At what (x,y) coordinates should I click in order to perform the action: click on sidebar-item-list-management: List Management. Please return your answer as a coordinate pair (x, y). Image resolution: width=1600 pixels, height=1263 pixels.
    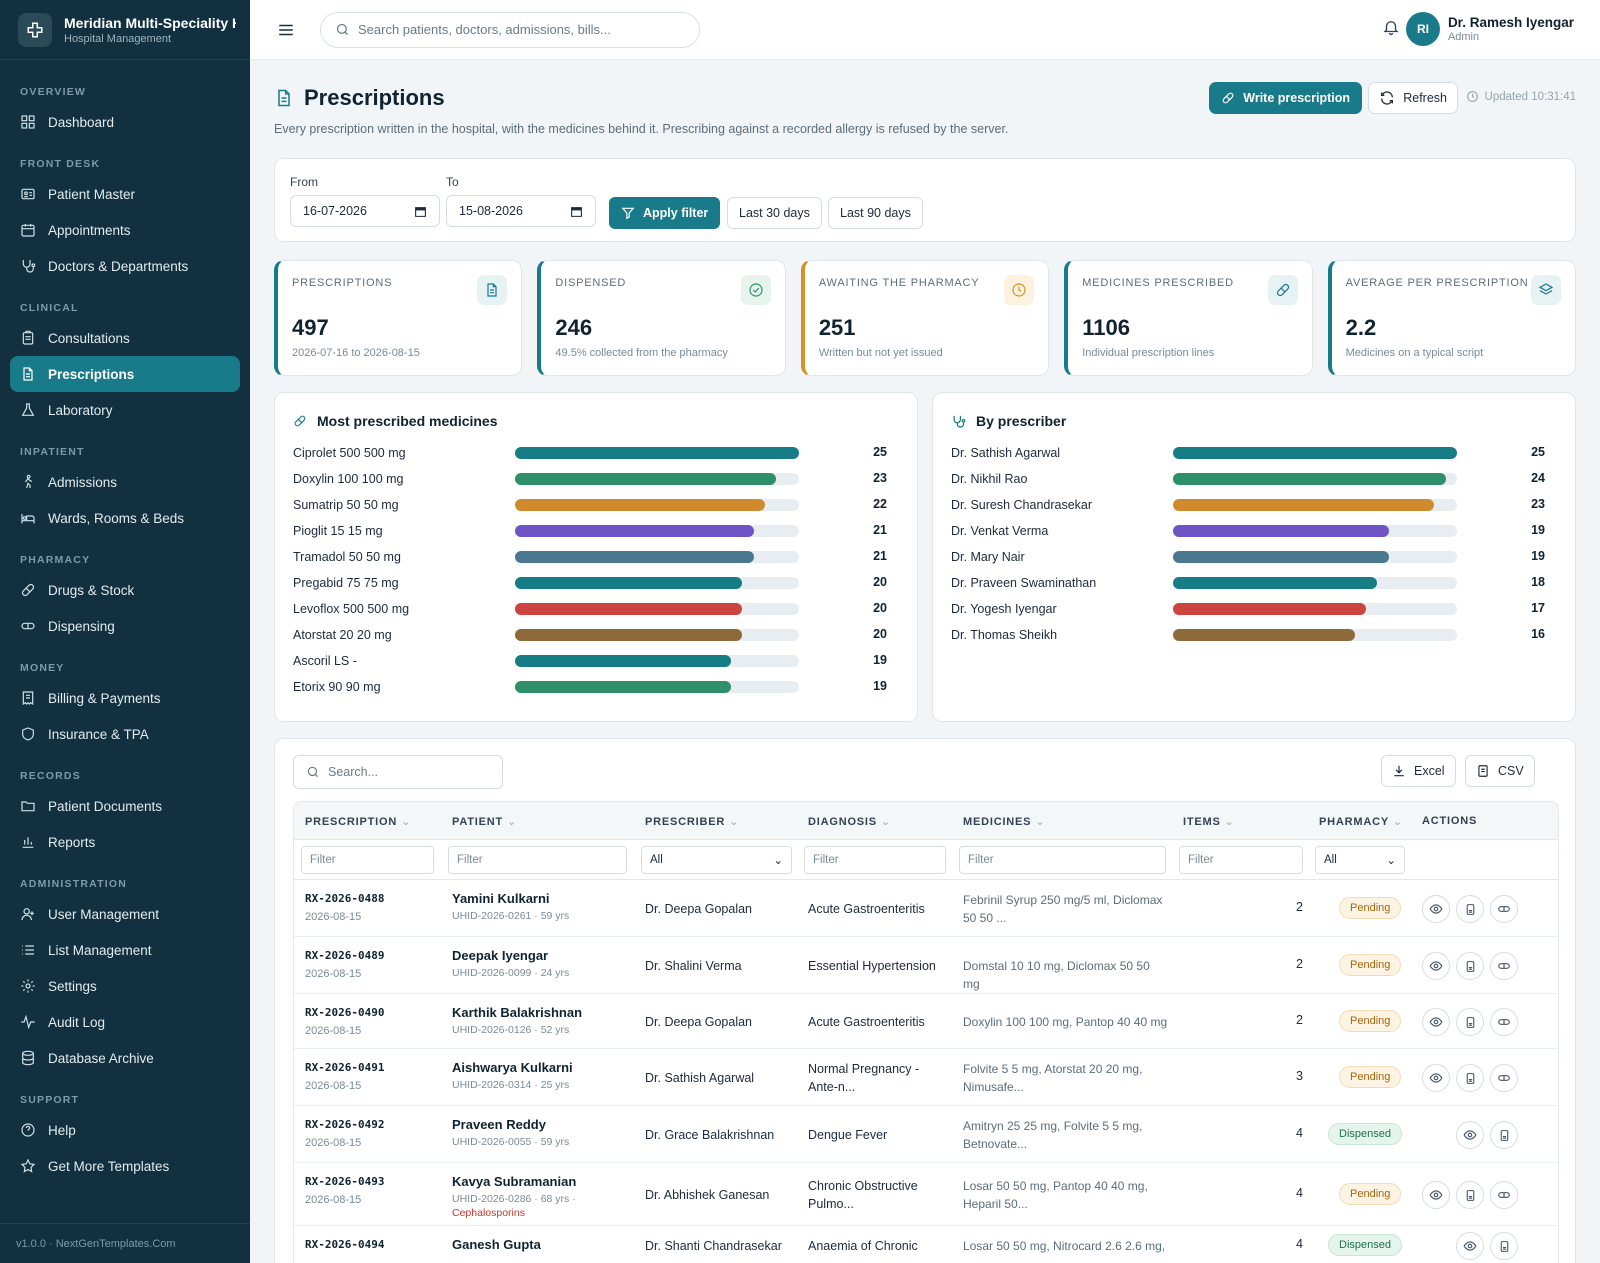
    Looking at the image, I should click on (125, 950).